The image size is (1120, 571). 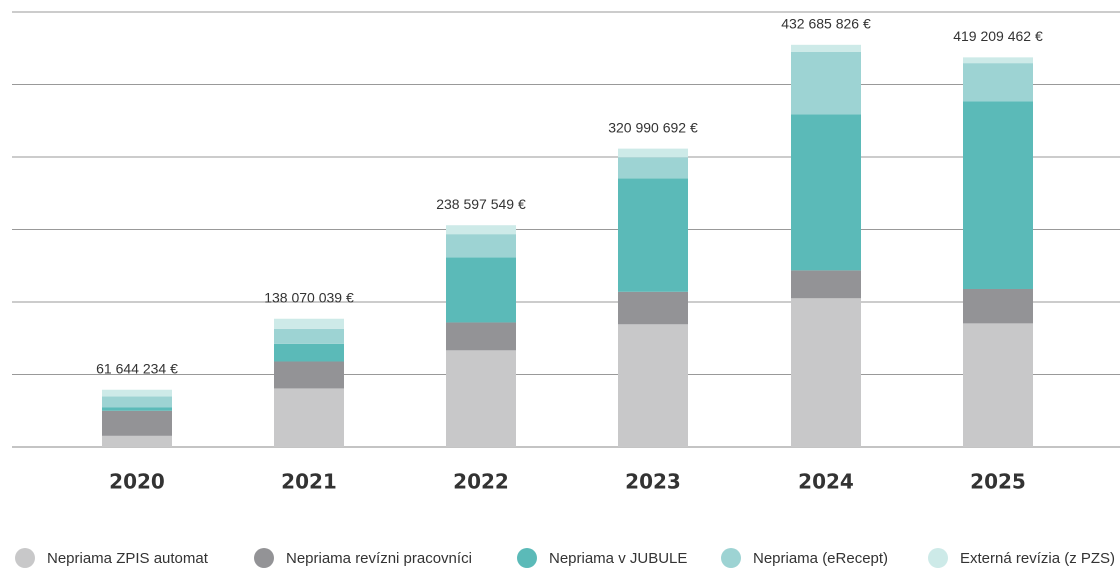 What do you see at coordinates (998, 36) in the screenshot?
I see `total-label: 419 209 462 €` at bounding box center [998, 36].